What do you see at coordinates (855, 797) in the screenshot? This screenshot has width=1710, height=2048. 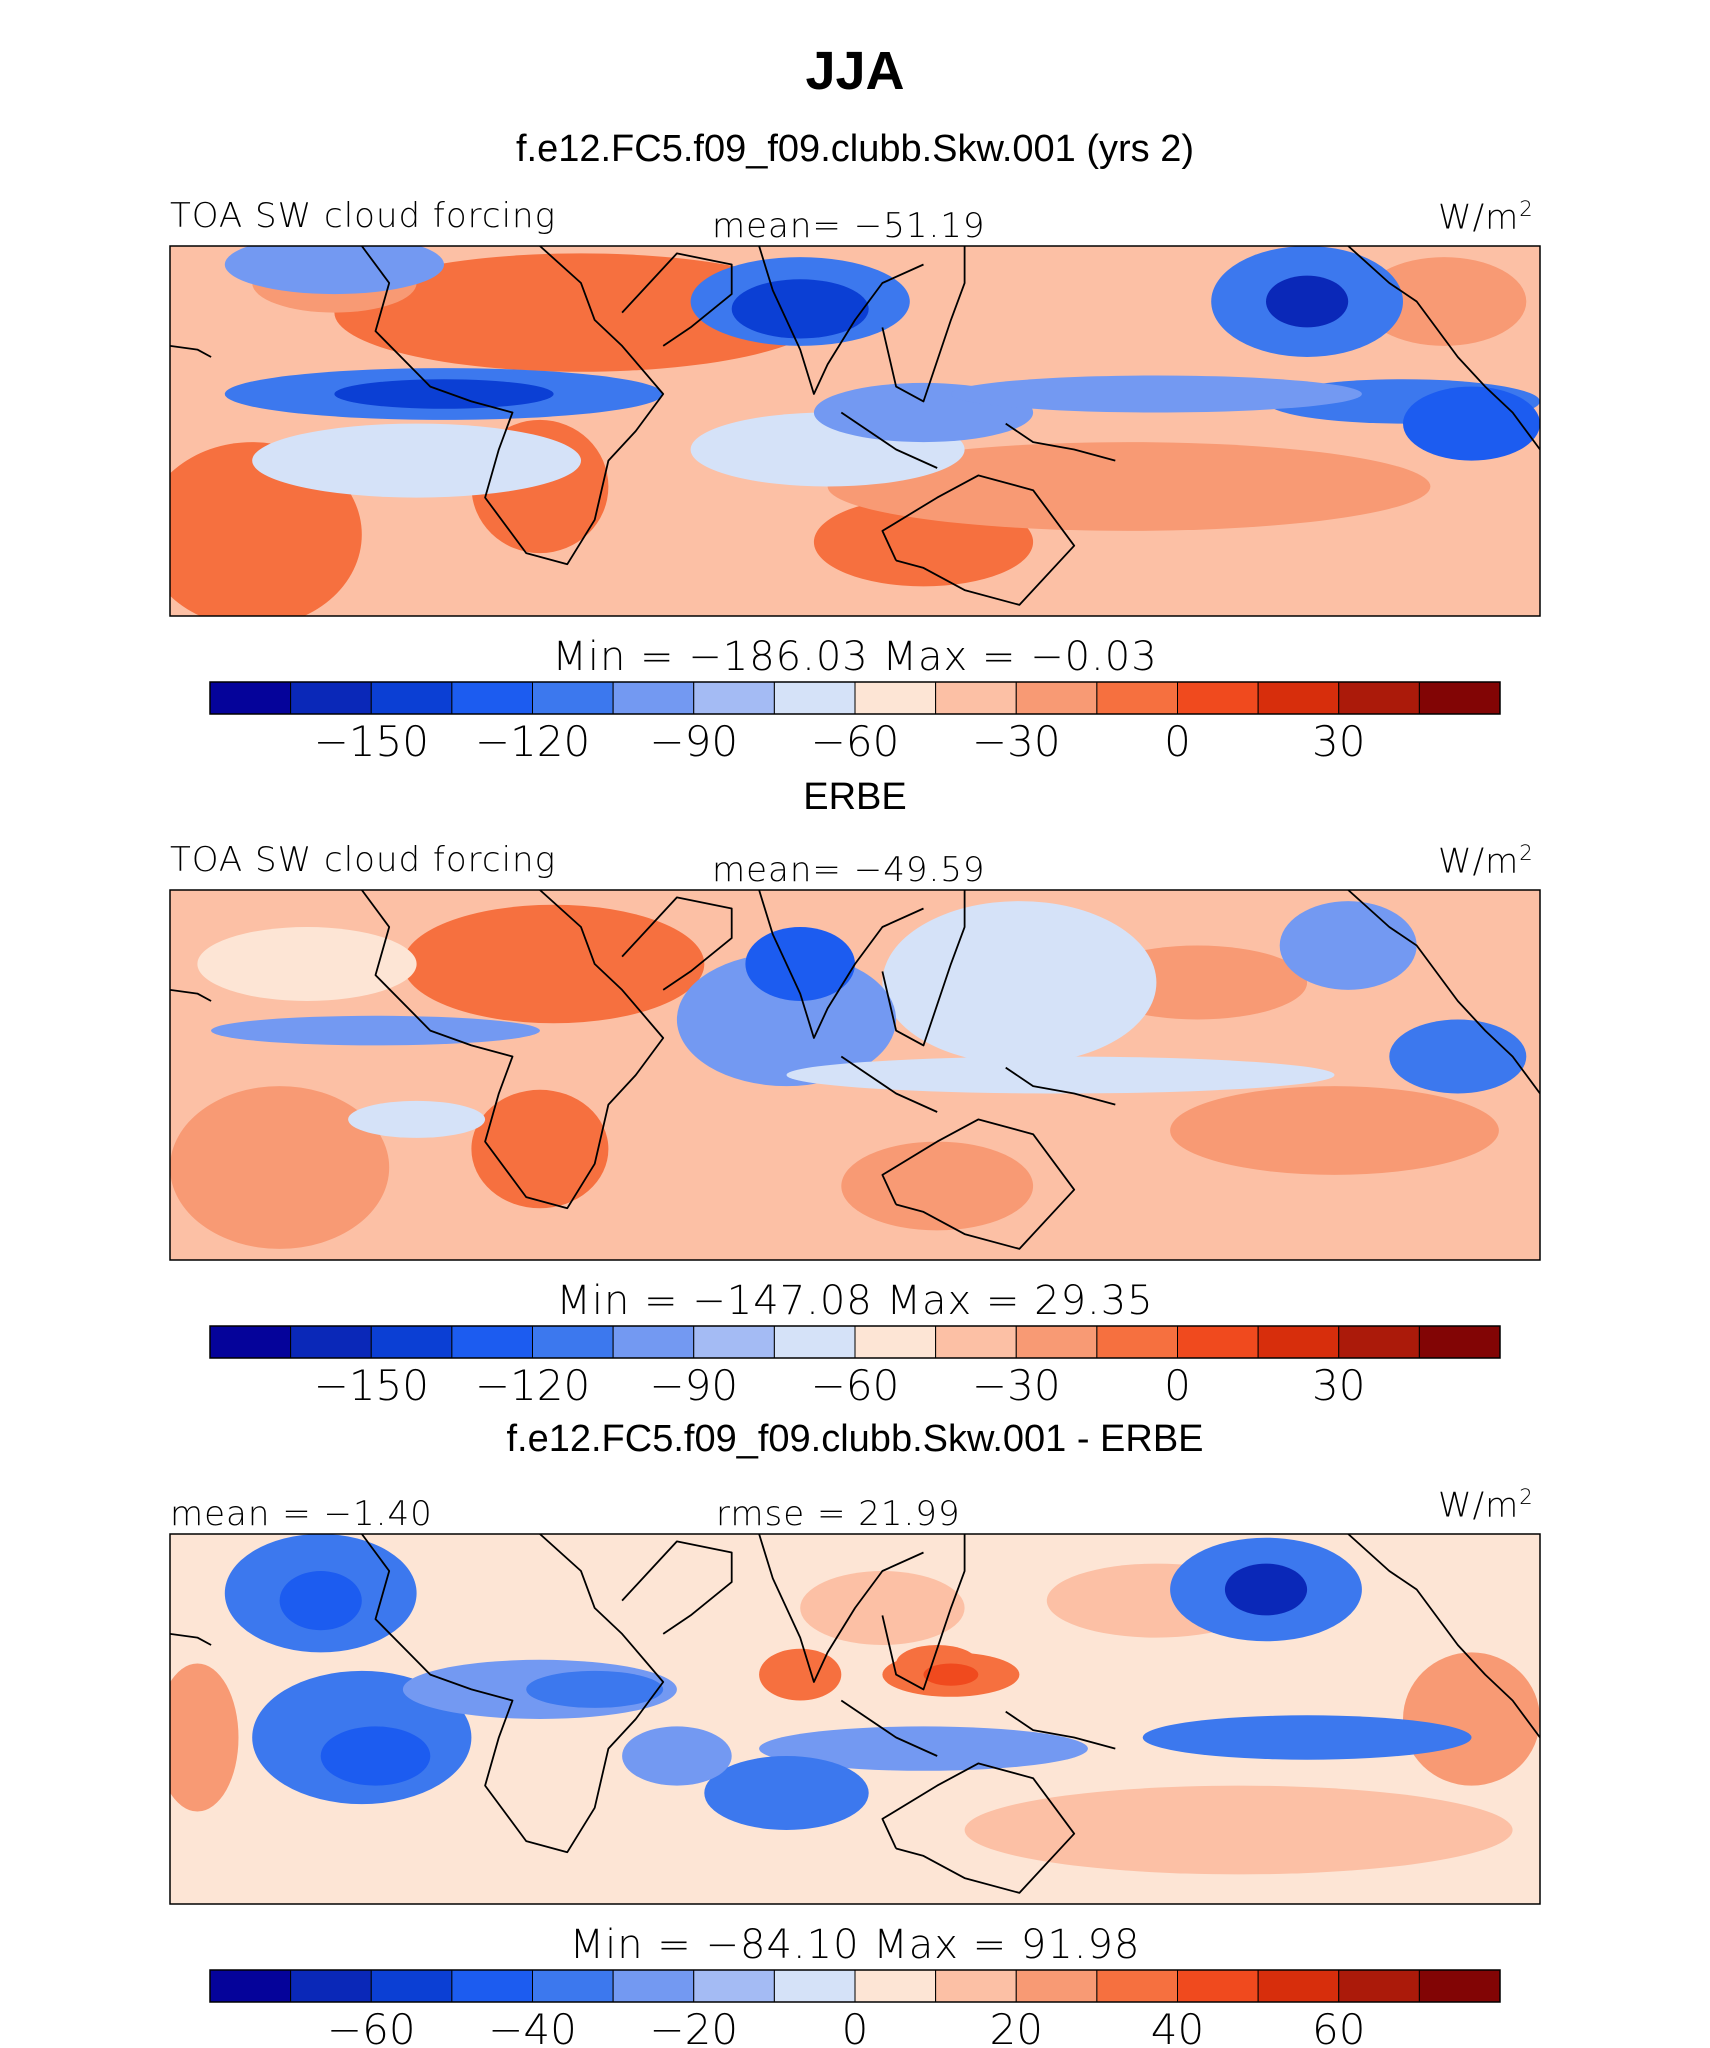 I see `panel-2-heading: ERBE` at bounding box center [855, 797].